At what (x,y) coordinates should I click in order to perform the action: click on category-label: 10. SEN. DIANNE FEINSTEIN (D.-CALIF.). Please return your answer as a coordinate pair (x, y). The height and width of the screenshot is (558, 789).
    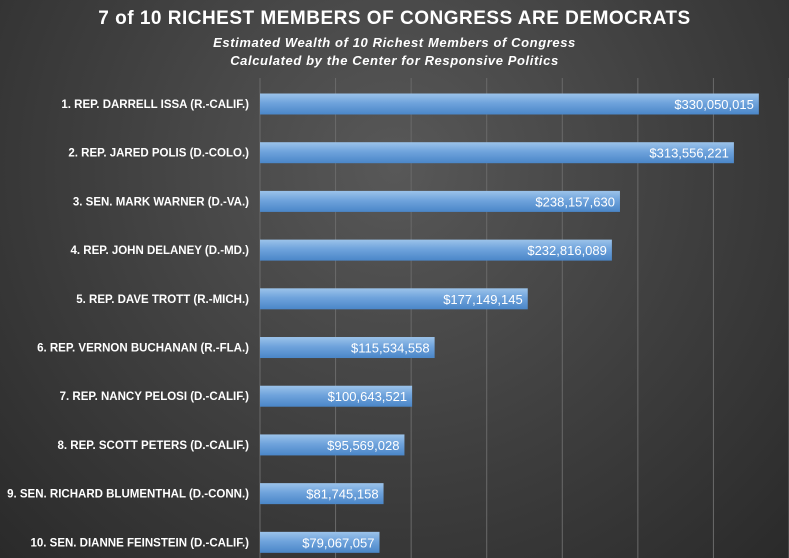
    Looking at the image, I should click on (139, 543).